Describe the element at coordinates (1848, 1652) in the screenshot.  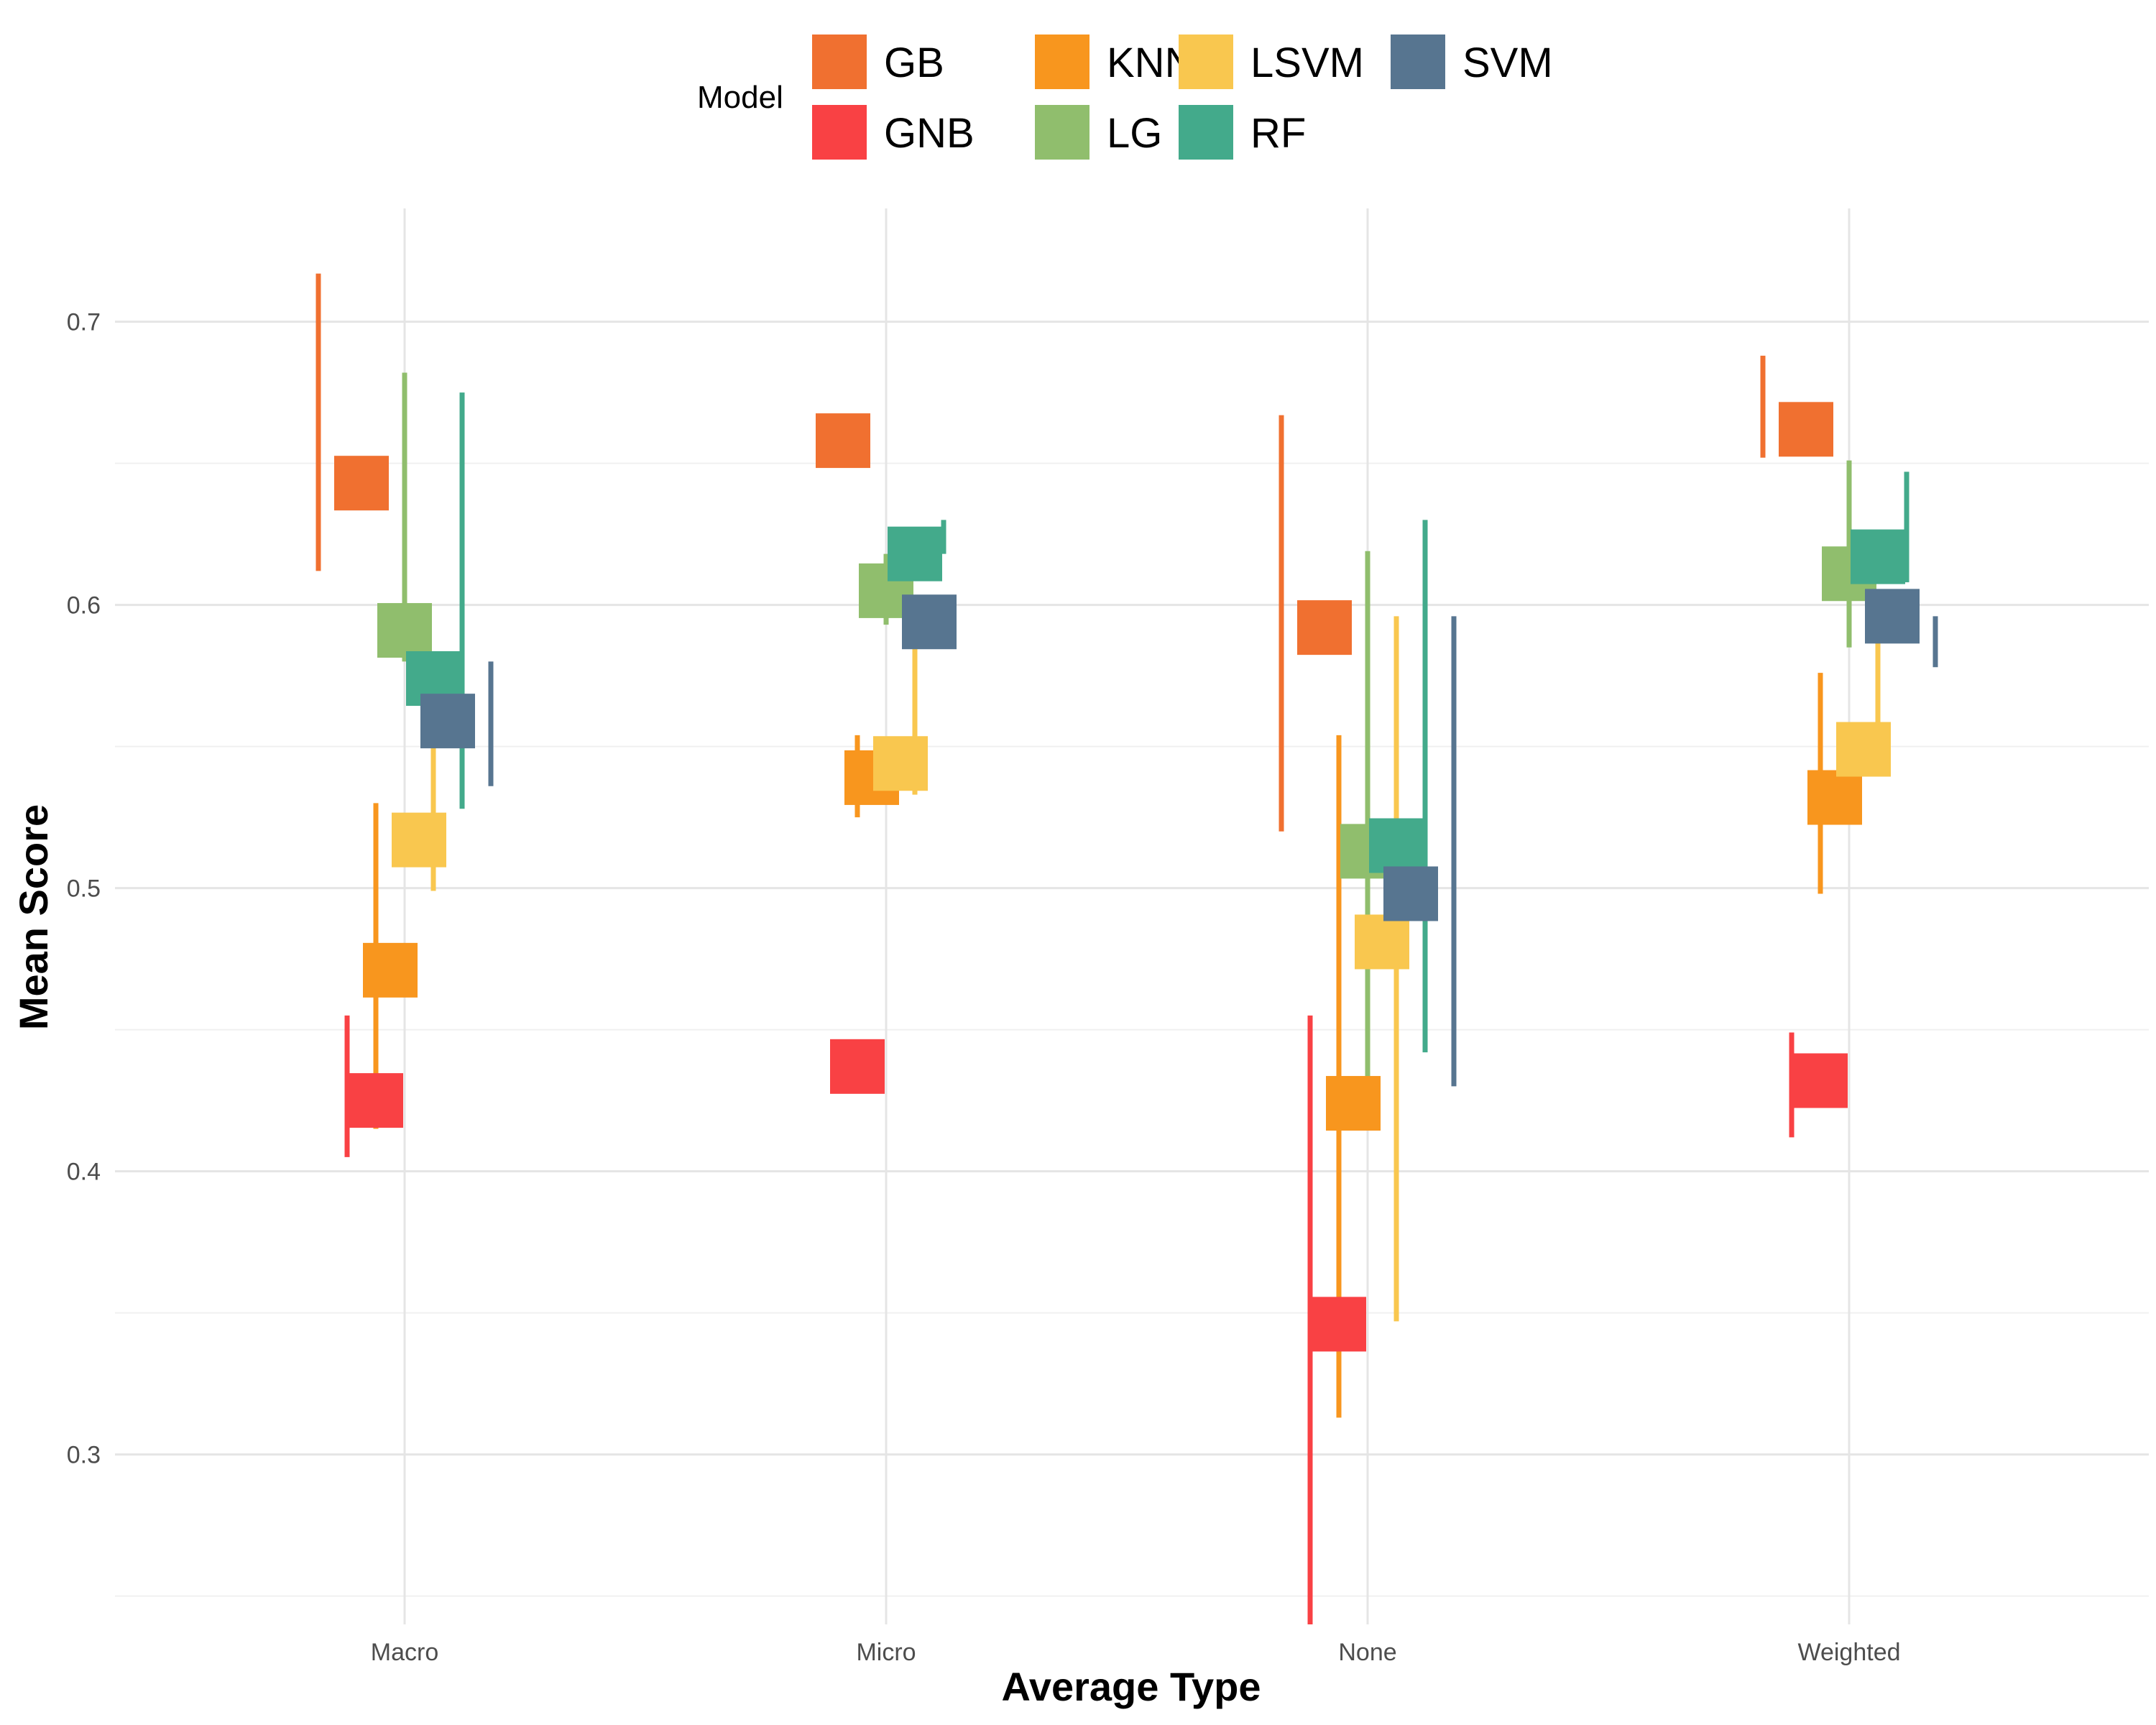
I see `x-tick-label: Weighted` at that location.